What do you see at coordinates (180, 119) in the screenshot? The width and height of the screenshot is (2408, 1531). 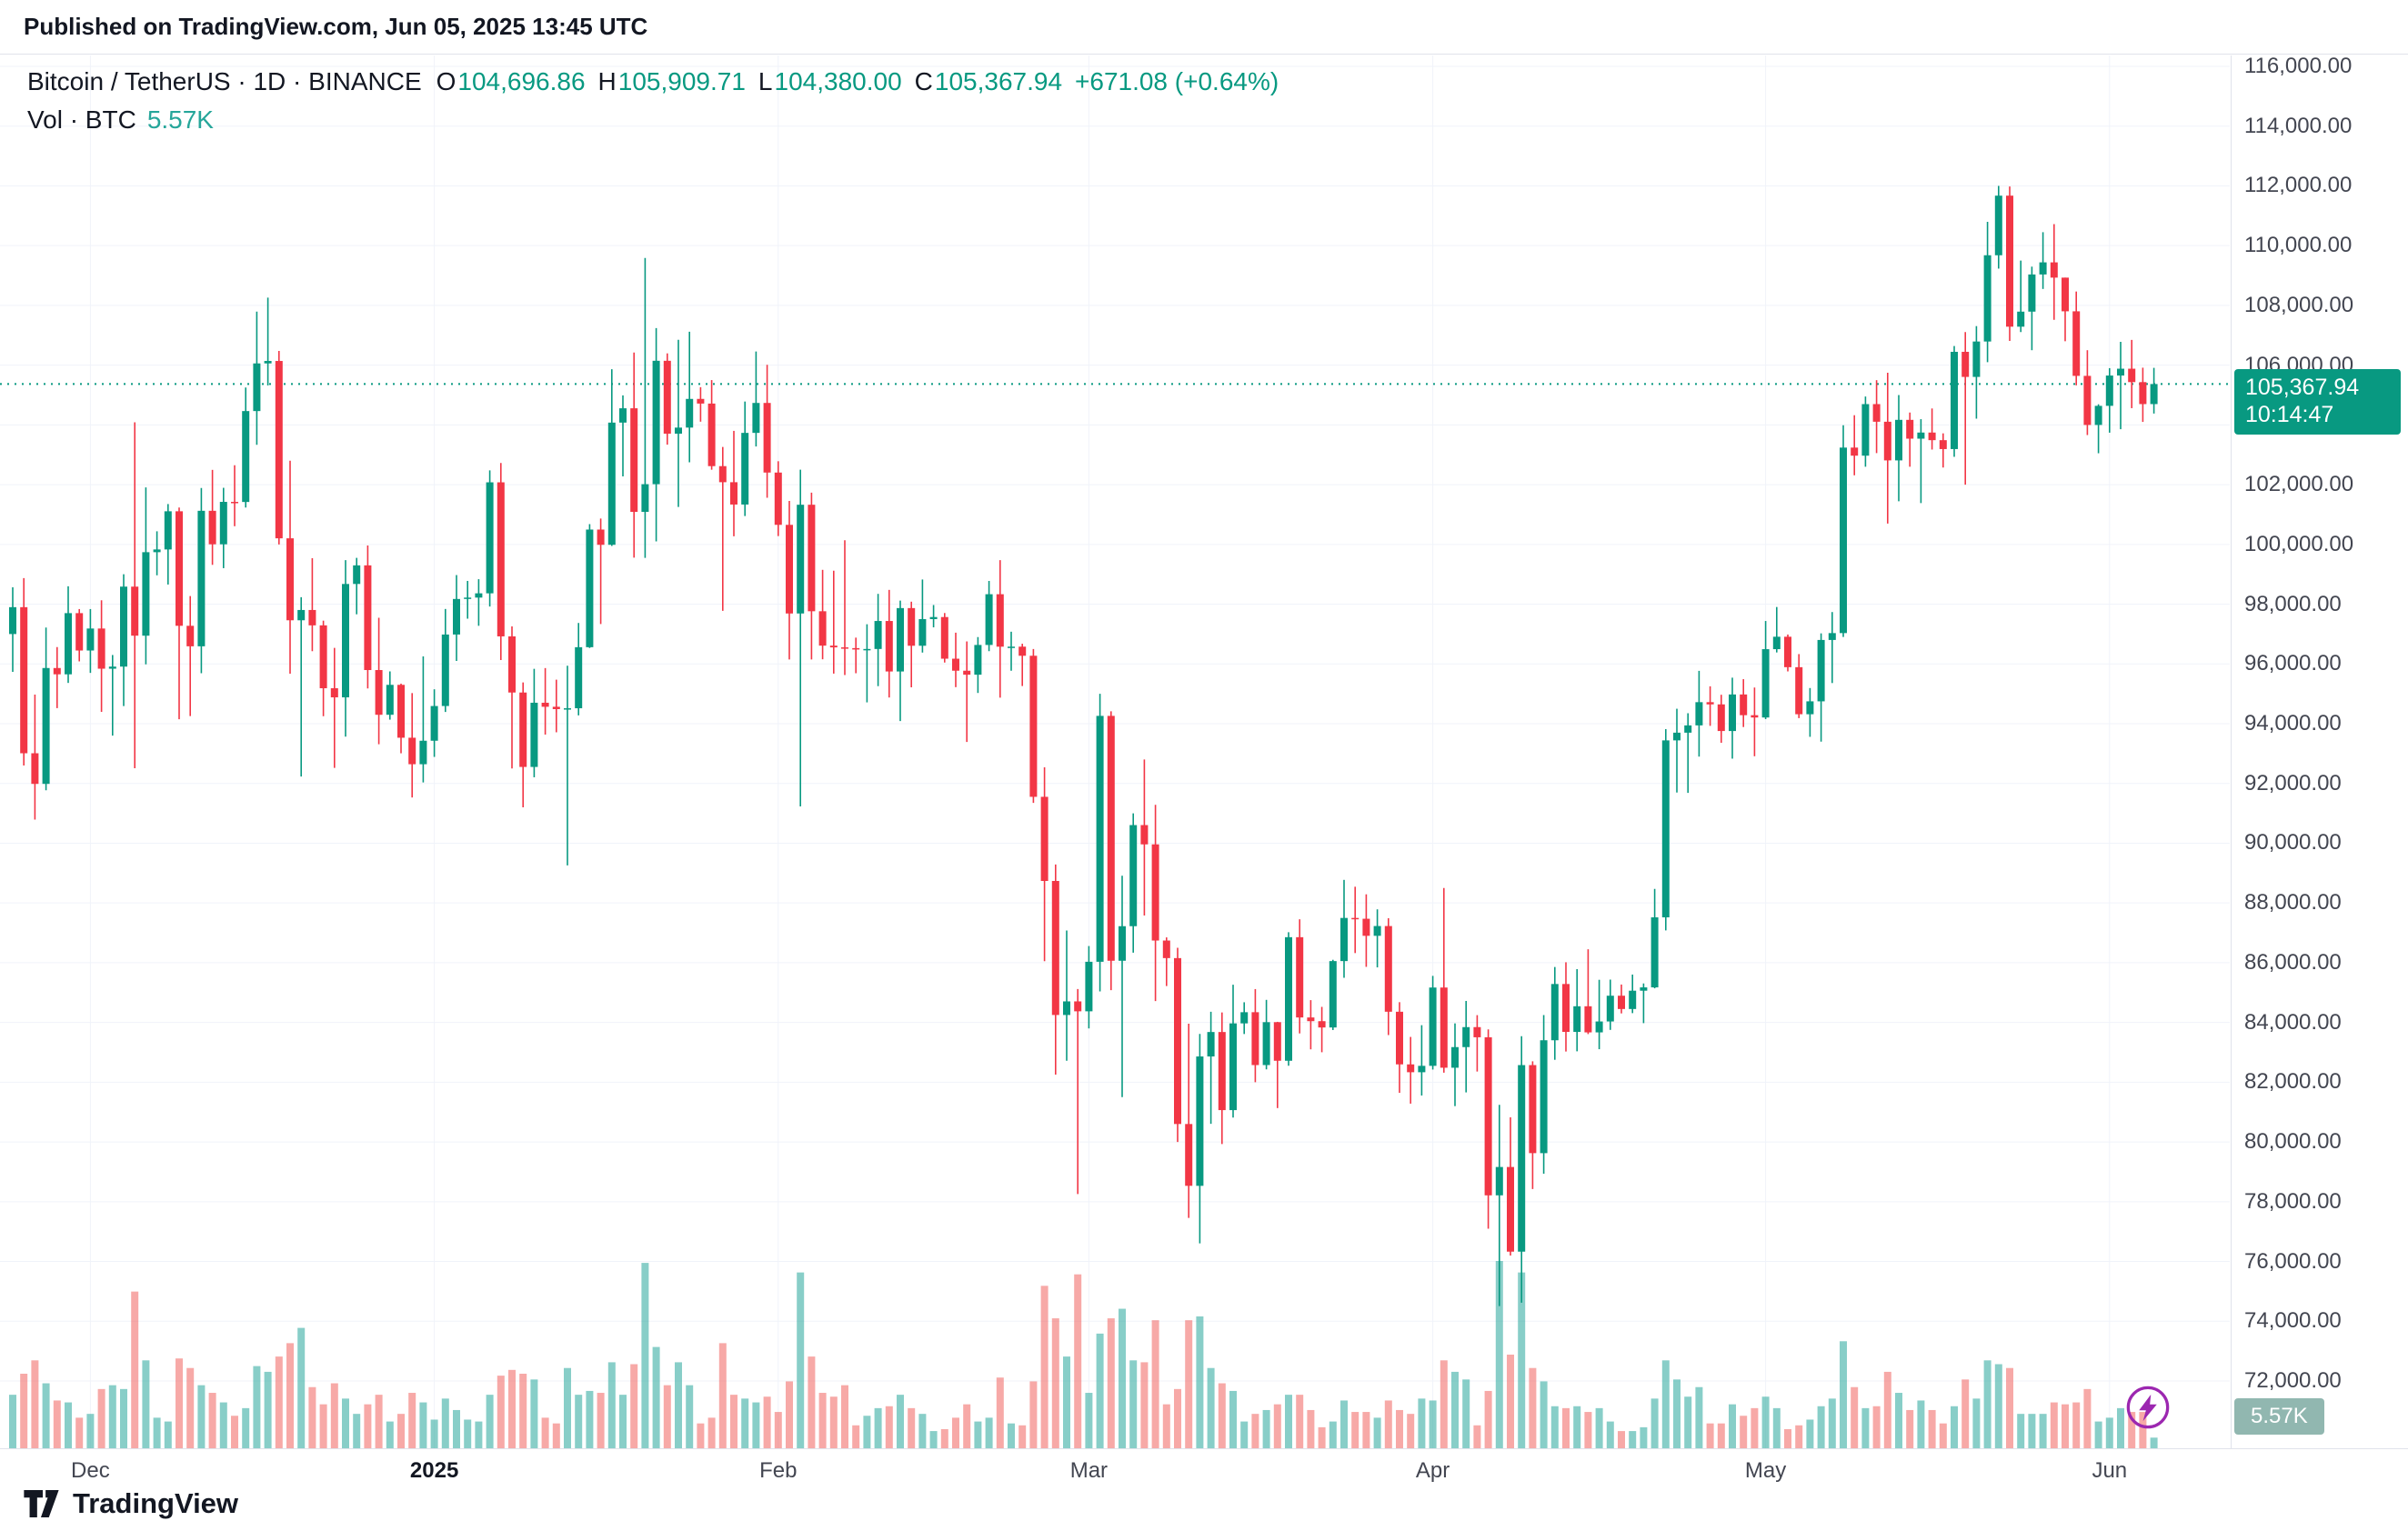 I see `volume-value: 5.57K` at bounding box center [180, 119].